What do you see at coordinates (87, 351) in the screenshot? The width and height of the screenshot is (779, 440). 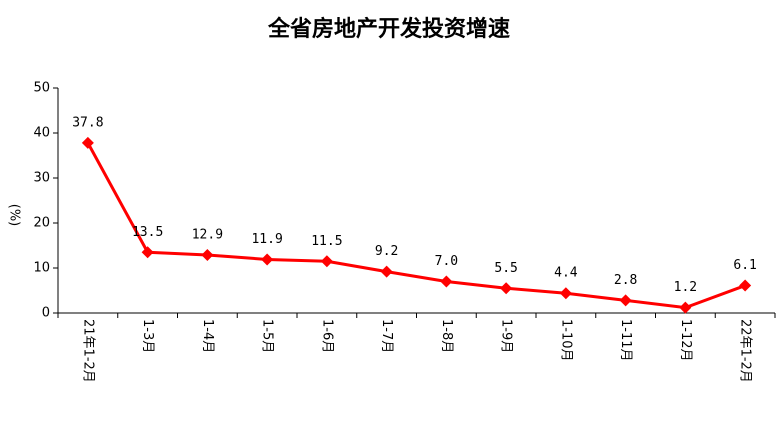 I see `x-tick-label: 21年1-2月` at bounding box center [87, 351].